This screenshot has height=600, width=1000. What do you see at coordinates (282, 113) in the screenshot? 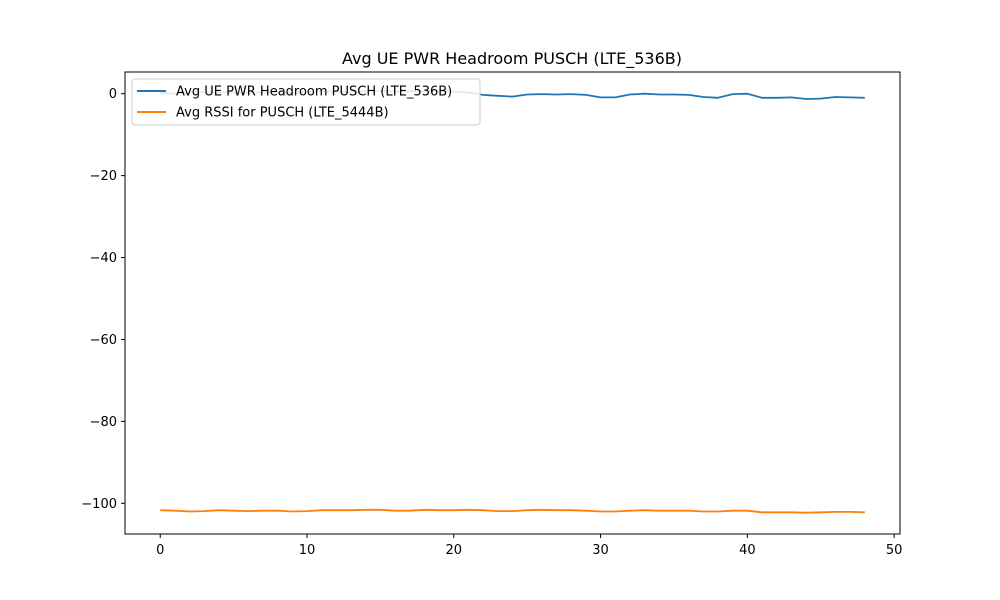
I see `legend-label-2: Avg RSSI for PUSCH (LTE_5444B)` at bounding box center [282, 113].